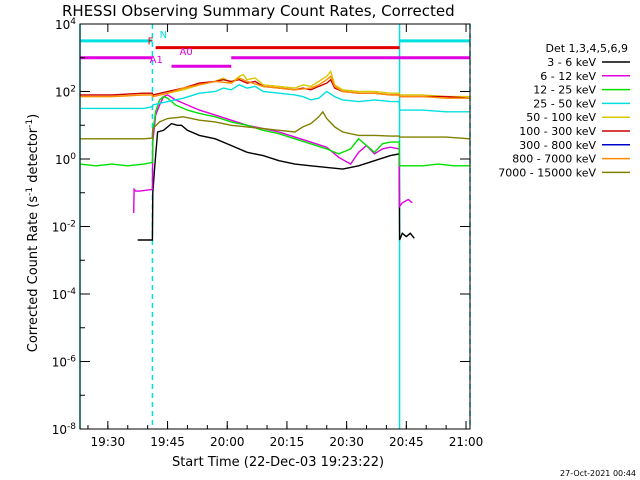 The image size is (640, 480). What do you see at coordinates (554, 159) in the screenshot?
I see `legend-label-7: 800 - 7000 keV` at bounding box center [554, 159].